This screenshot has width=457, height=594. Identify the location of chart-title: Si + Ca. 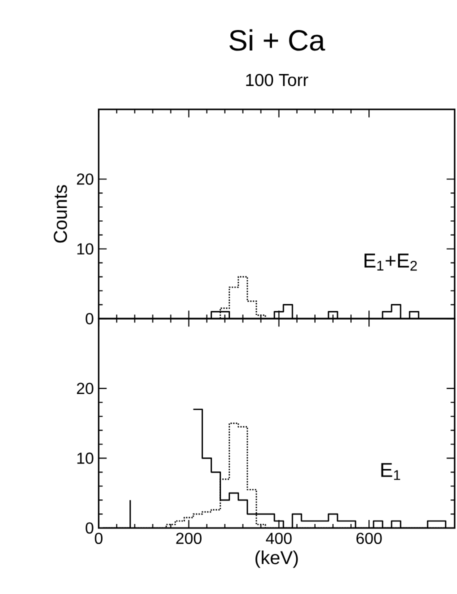
(277, 40).